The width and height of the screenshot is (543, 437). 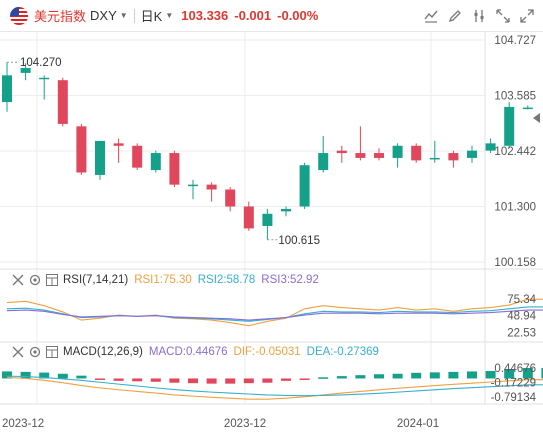 I want to click on macd-value: MACD:0.44676, so click(x=188, y=352).